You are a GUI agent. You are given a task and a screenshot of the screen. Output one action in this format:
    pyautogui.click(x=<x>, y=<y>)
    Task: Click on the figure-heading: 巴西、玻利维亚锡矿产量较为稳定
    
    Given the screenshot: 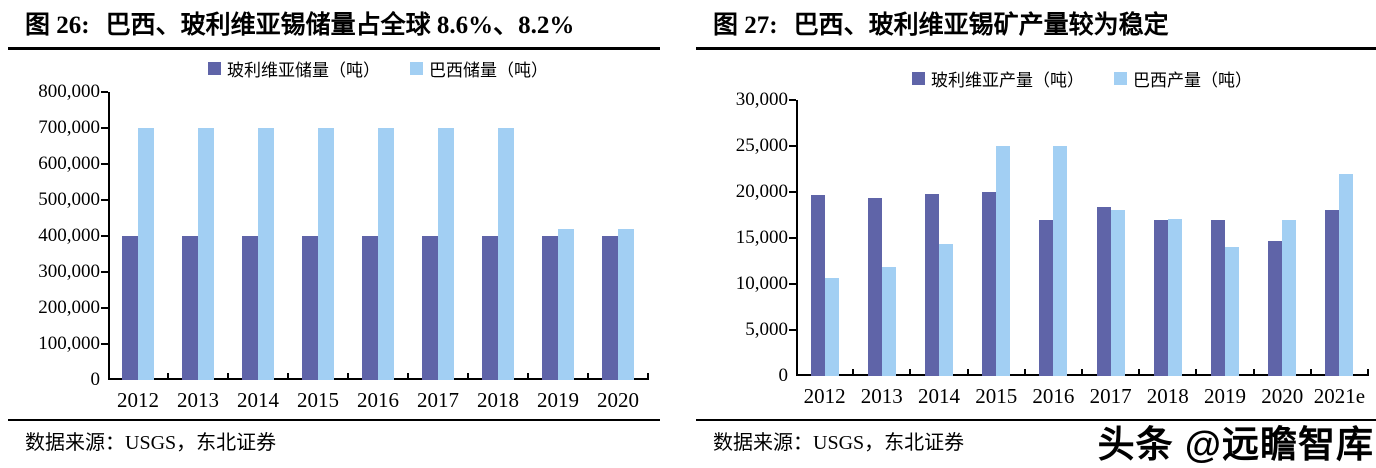 What is the action you would take?
    pyautogui.click(x=981, y=25)
    